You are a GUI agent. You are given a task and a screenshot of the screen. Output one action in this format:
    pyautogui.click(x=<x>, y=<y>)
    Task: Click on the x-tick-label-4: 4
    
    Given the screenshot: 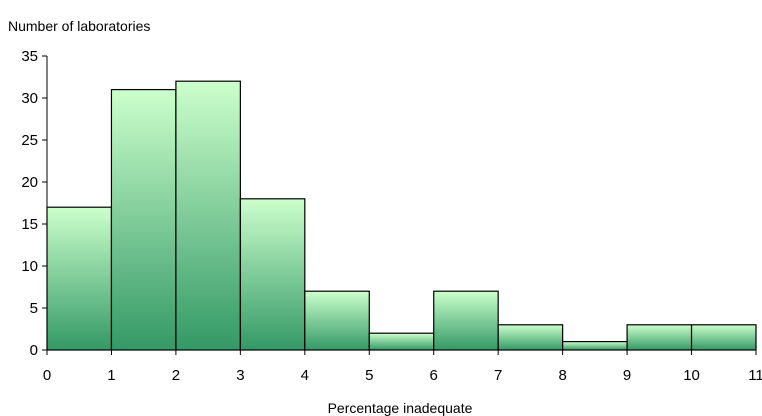 What is the action you would take?
    pyautogui.click(x=305, y=375)
    